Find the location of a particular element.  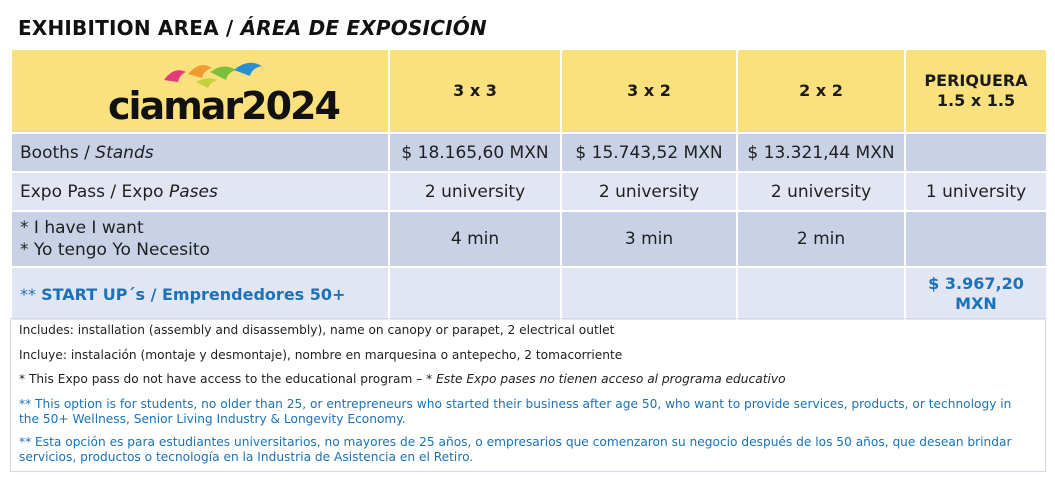

row-label-expo-en: Expo Pass / Expo is located at coordinates (94, 191).